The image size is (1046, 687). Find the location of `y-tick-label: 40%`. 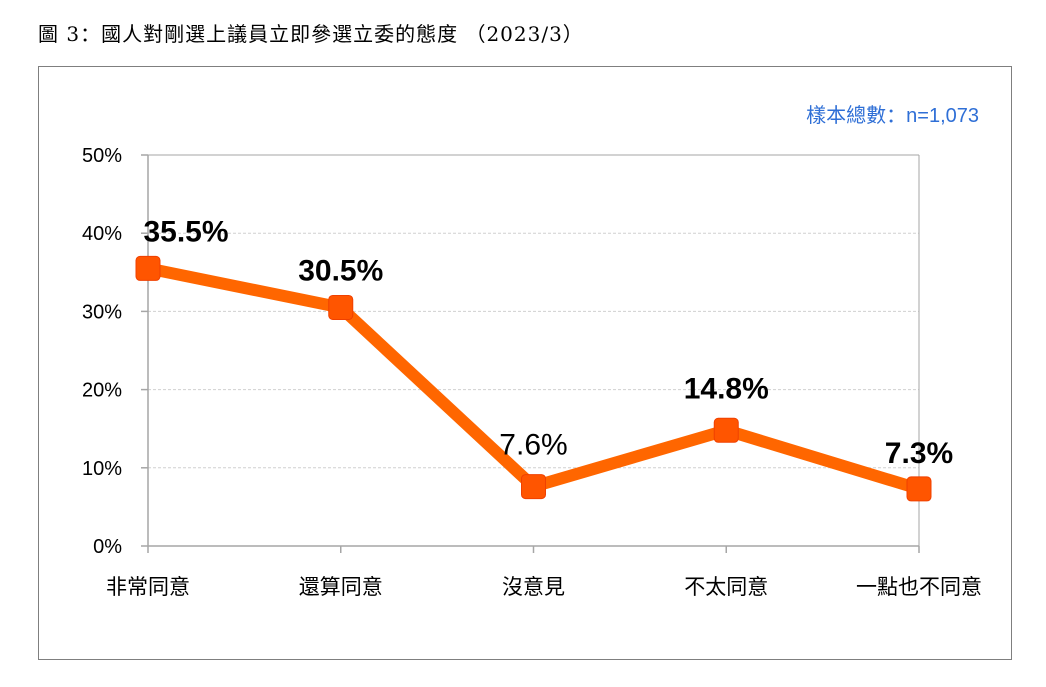

y-tick-label: 40% is located at coordinates (102, 234).